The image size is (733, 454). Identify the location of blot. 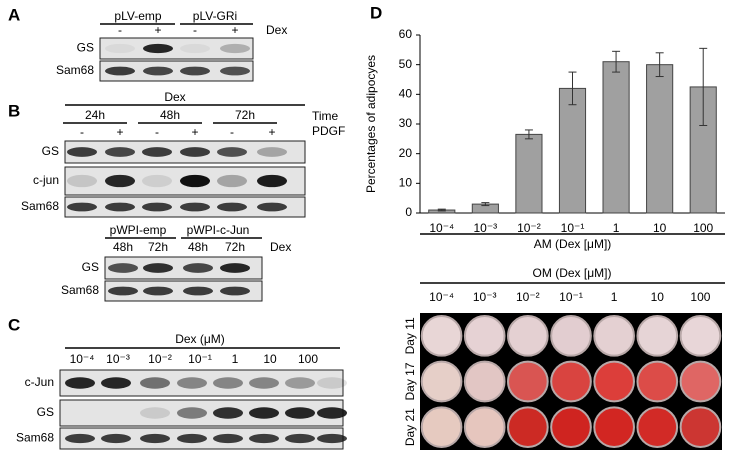
(176, 48).